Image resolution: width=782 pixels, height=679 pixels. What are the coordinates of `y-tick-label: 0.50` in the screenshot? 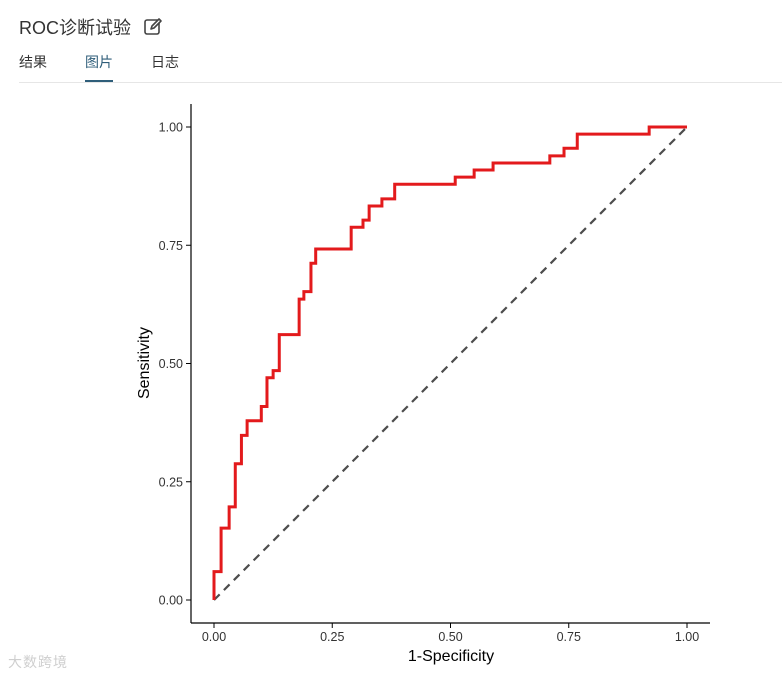 It's located at (171, 364).